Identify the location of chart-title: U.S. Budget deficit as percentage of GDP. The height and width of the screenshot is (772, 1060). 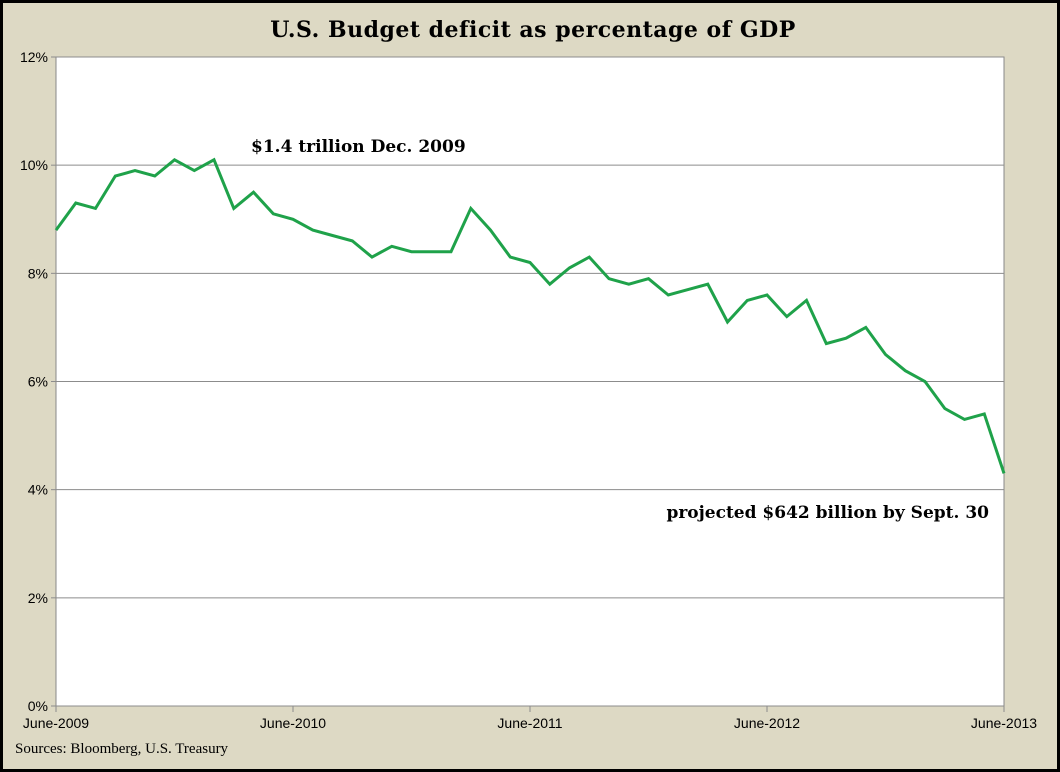
(533, 30).